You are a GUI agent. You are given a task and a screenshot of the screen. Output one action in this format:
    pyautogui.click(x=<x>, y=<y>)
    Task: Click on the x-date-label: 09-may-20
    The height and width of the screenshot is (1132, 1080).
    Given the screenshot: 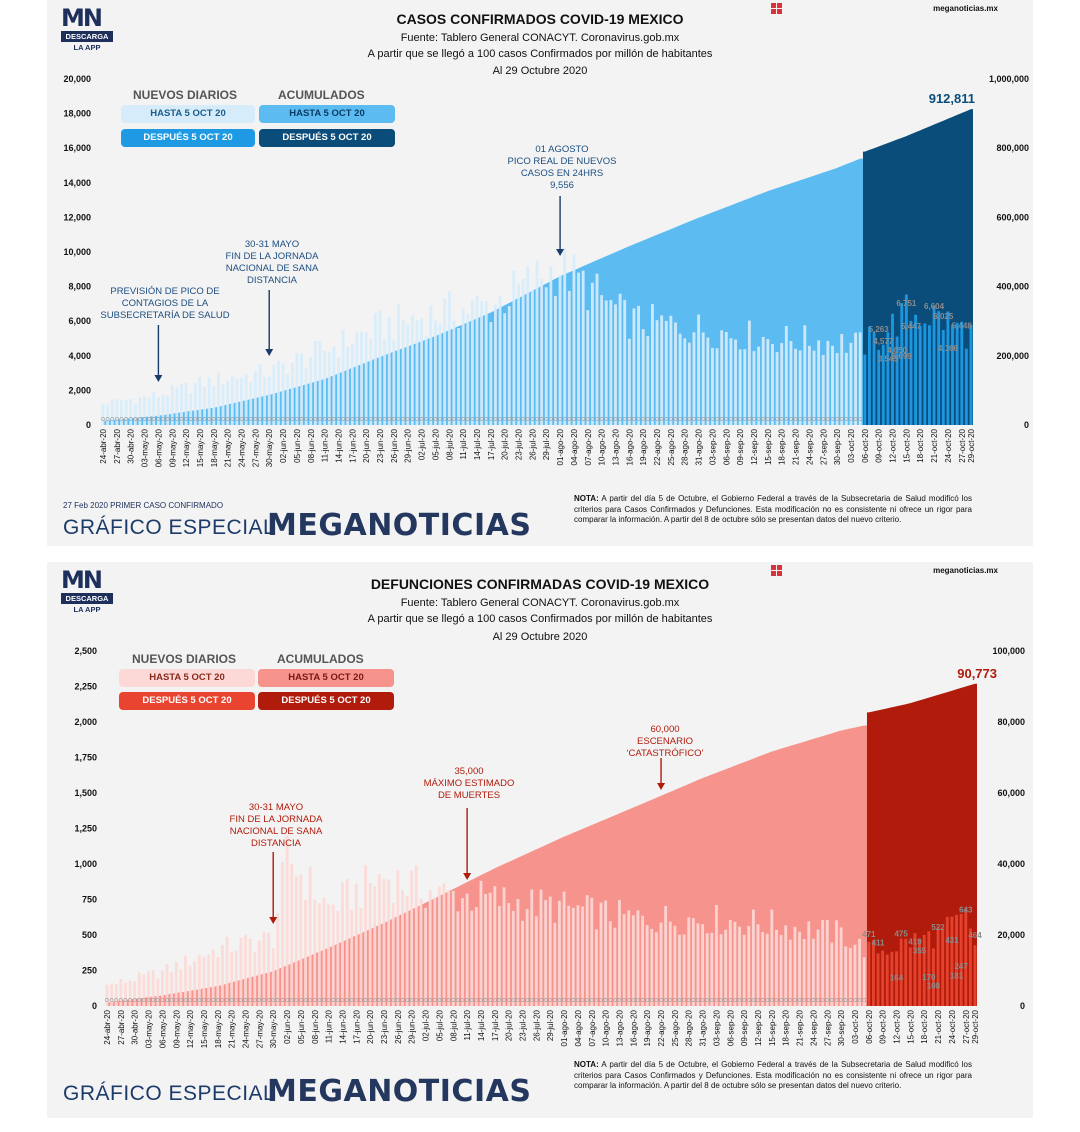 What is the action you would take?
    pyautogui.click(x=176, y=1028)
    